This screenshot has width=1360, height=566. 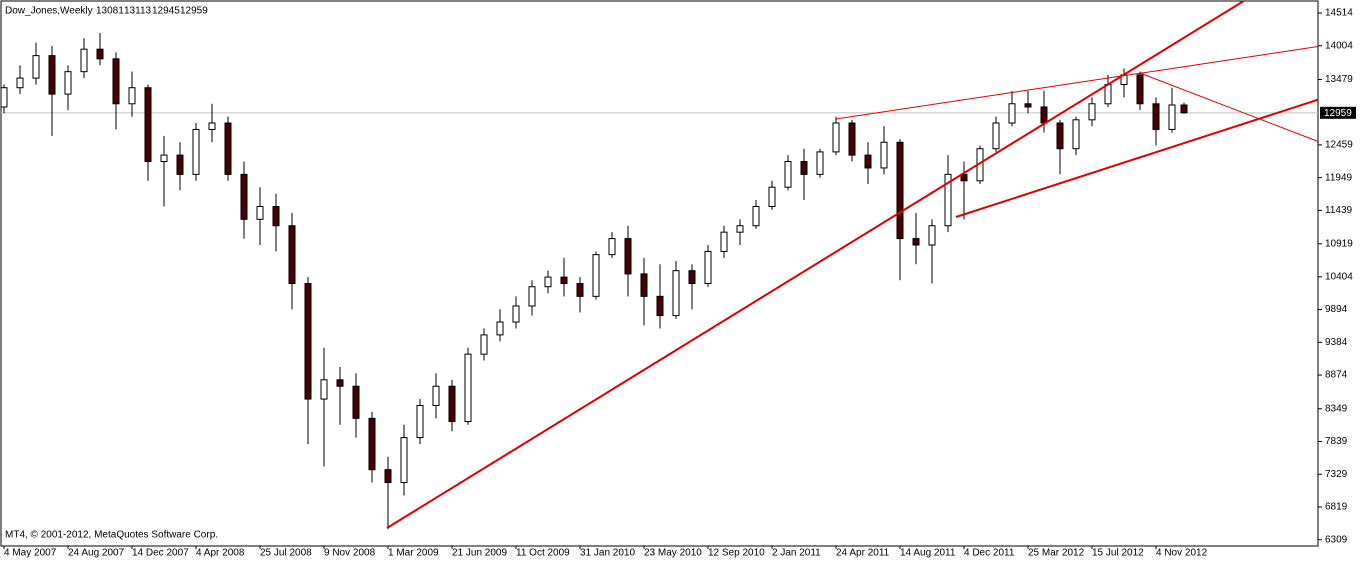 I want to click on y-tick-label: 7329, so click(x=1336, y=474).